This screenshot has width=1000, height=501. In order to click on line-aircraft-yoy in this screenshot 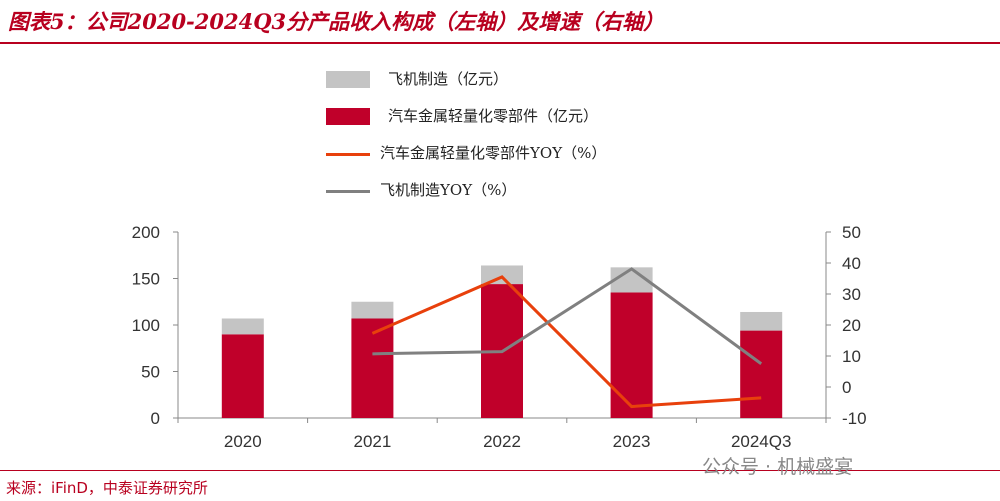, I will do `click(567, 316)`.